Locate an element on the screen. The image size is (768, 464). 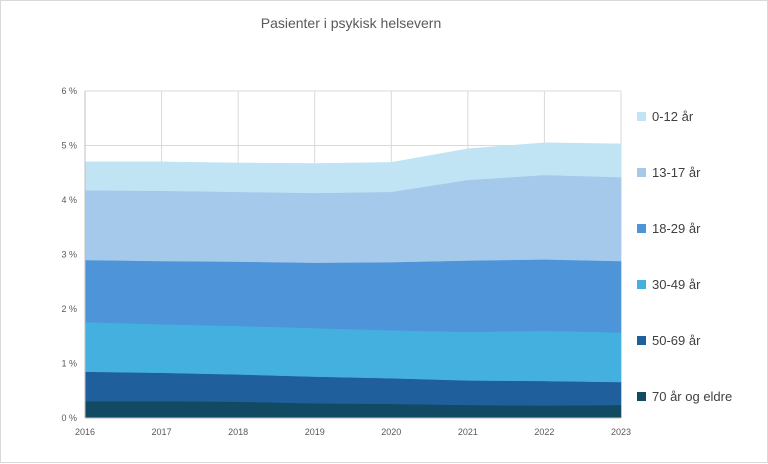
legend-item-30-49: 30-49 år is located at coordinates (668, 284).